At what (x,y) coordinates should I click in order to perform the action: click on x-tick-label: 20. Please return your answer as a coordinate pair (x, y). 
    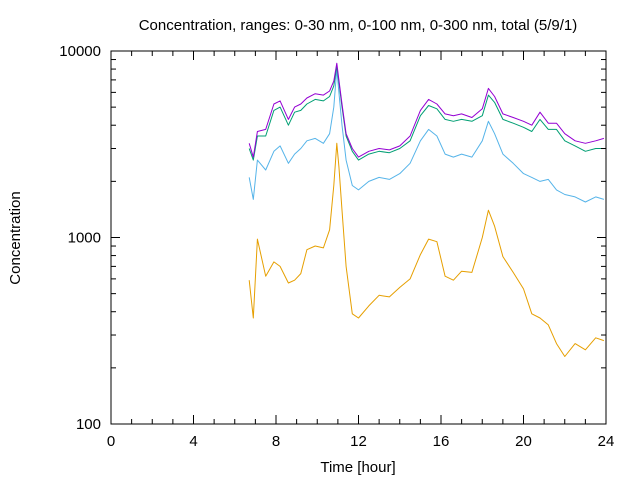
    Looking at the image, I should click on (523, 441).